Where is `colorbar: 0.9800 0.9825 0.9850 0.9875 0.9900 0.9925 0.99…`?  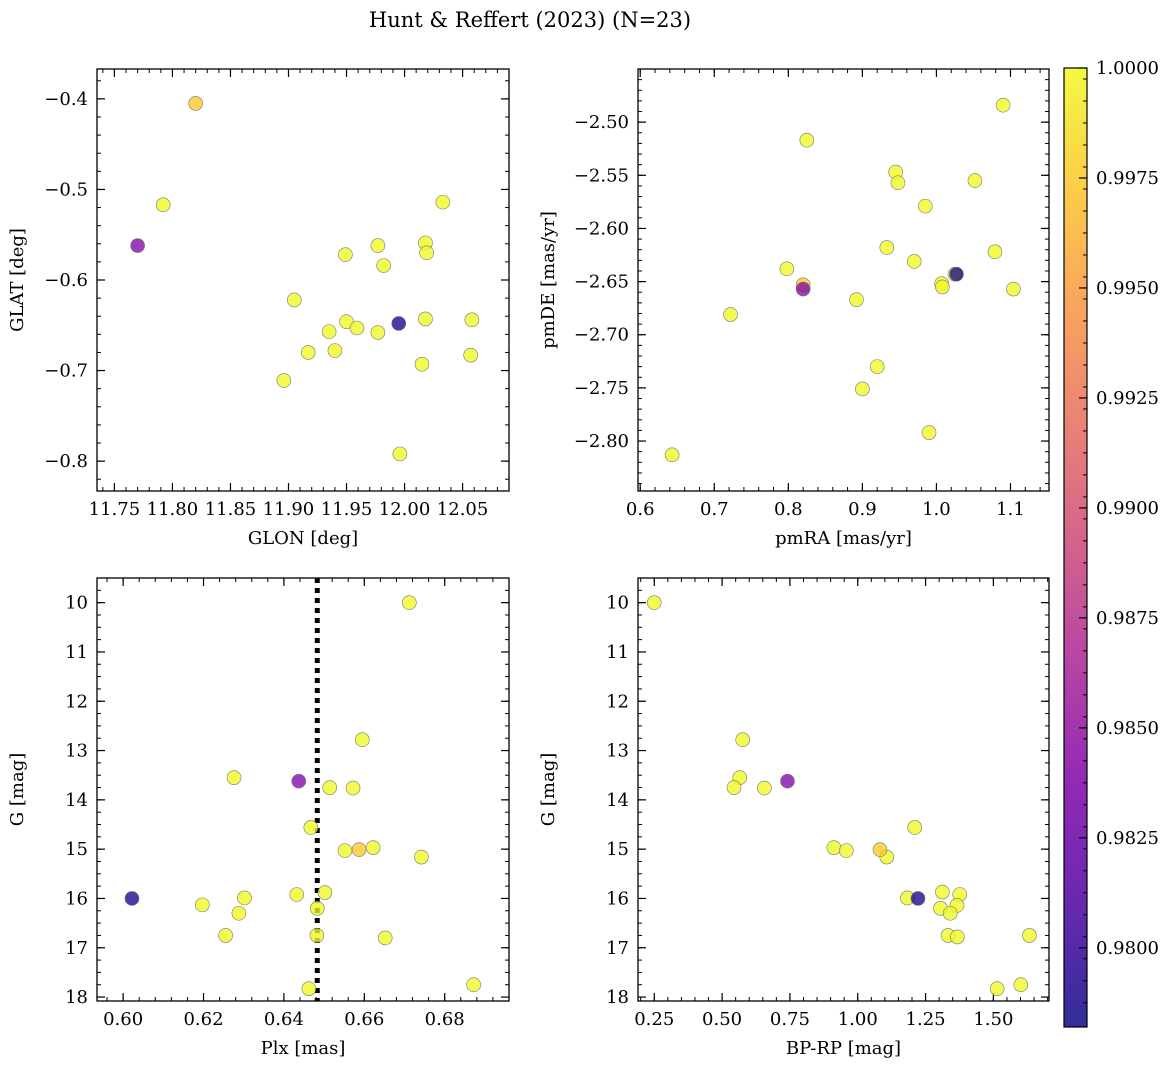
colorbar: 0.9800 0.9825 0.9850 0.9875 0.9900 0.9925 0.99… is located at coordinates (1111, 543).